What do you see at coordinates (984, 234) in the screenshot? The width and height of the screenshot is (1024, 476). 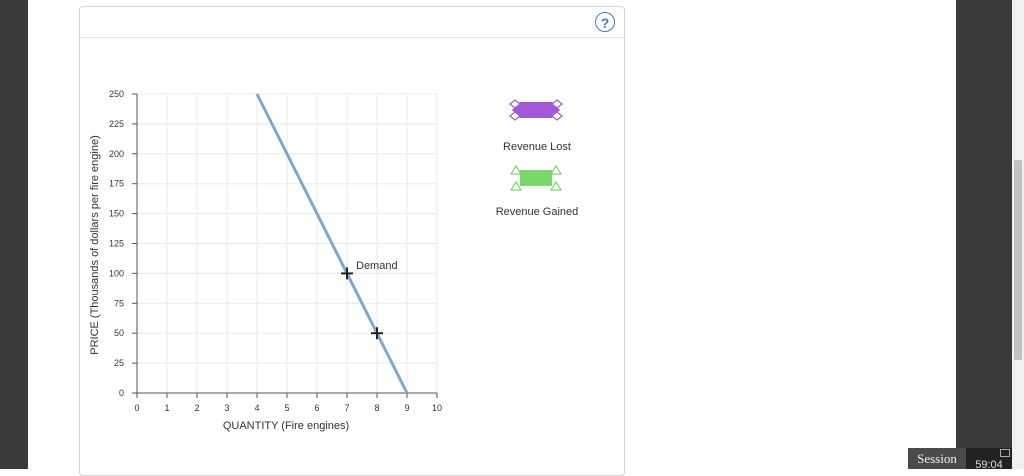 I see `right-dark-bar` at bounding box center [984, 234].